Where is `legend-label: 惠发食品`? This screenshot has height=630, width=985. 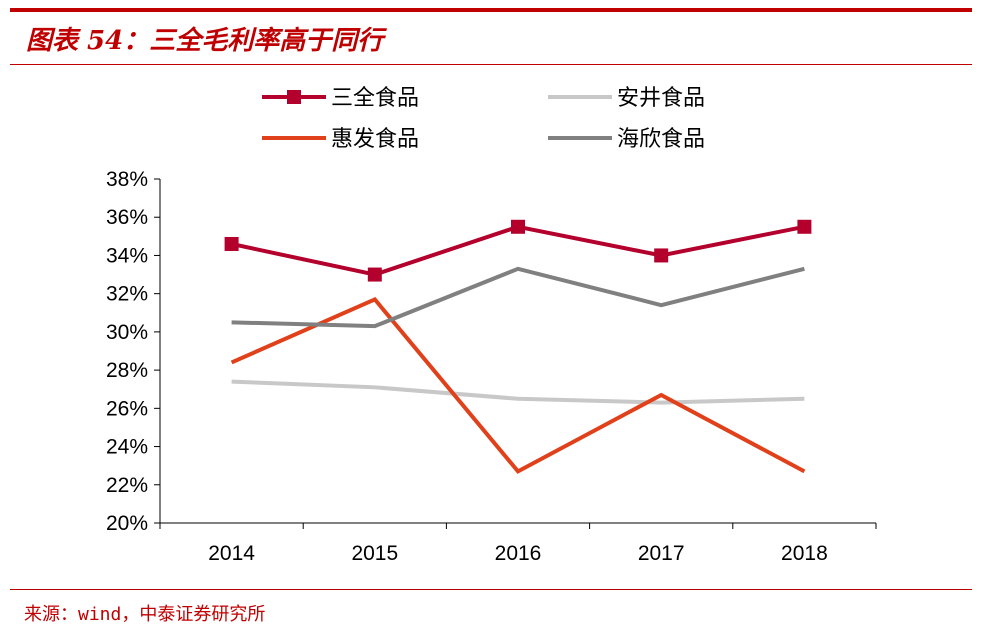
legend-label: 惠发食品 is located at coordinates (375, 139).